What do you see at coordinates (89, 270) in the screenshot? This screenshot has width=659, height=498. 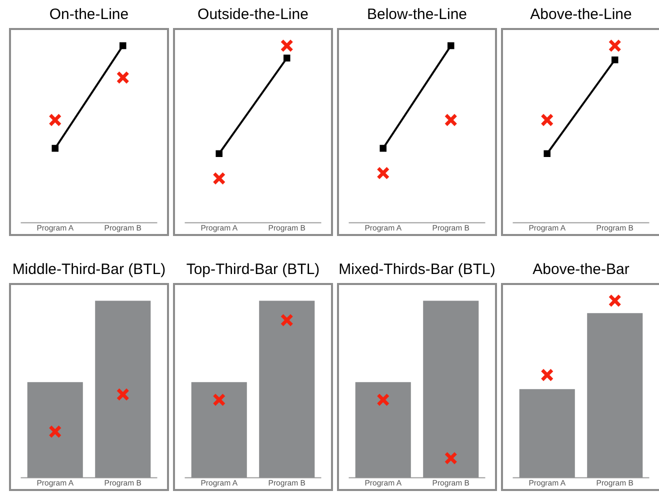 I see `chart-title: Middle-Third-Bar (BTL)` at bounding box center [89, 270].